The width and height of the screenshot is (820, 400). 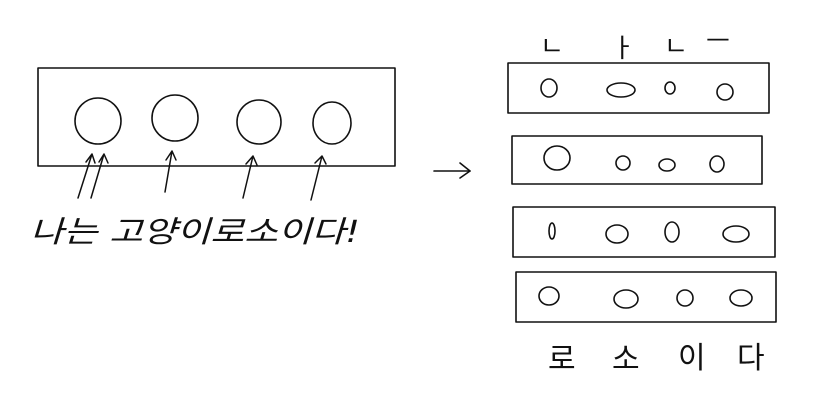 What do you see at coordinates (692, 358) in the screenshot?
I see `bottom-label: 이` at bounding box center [692, 358].